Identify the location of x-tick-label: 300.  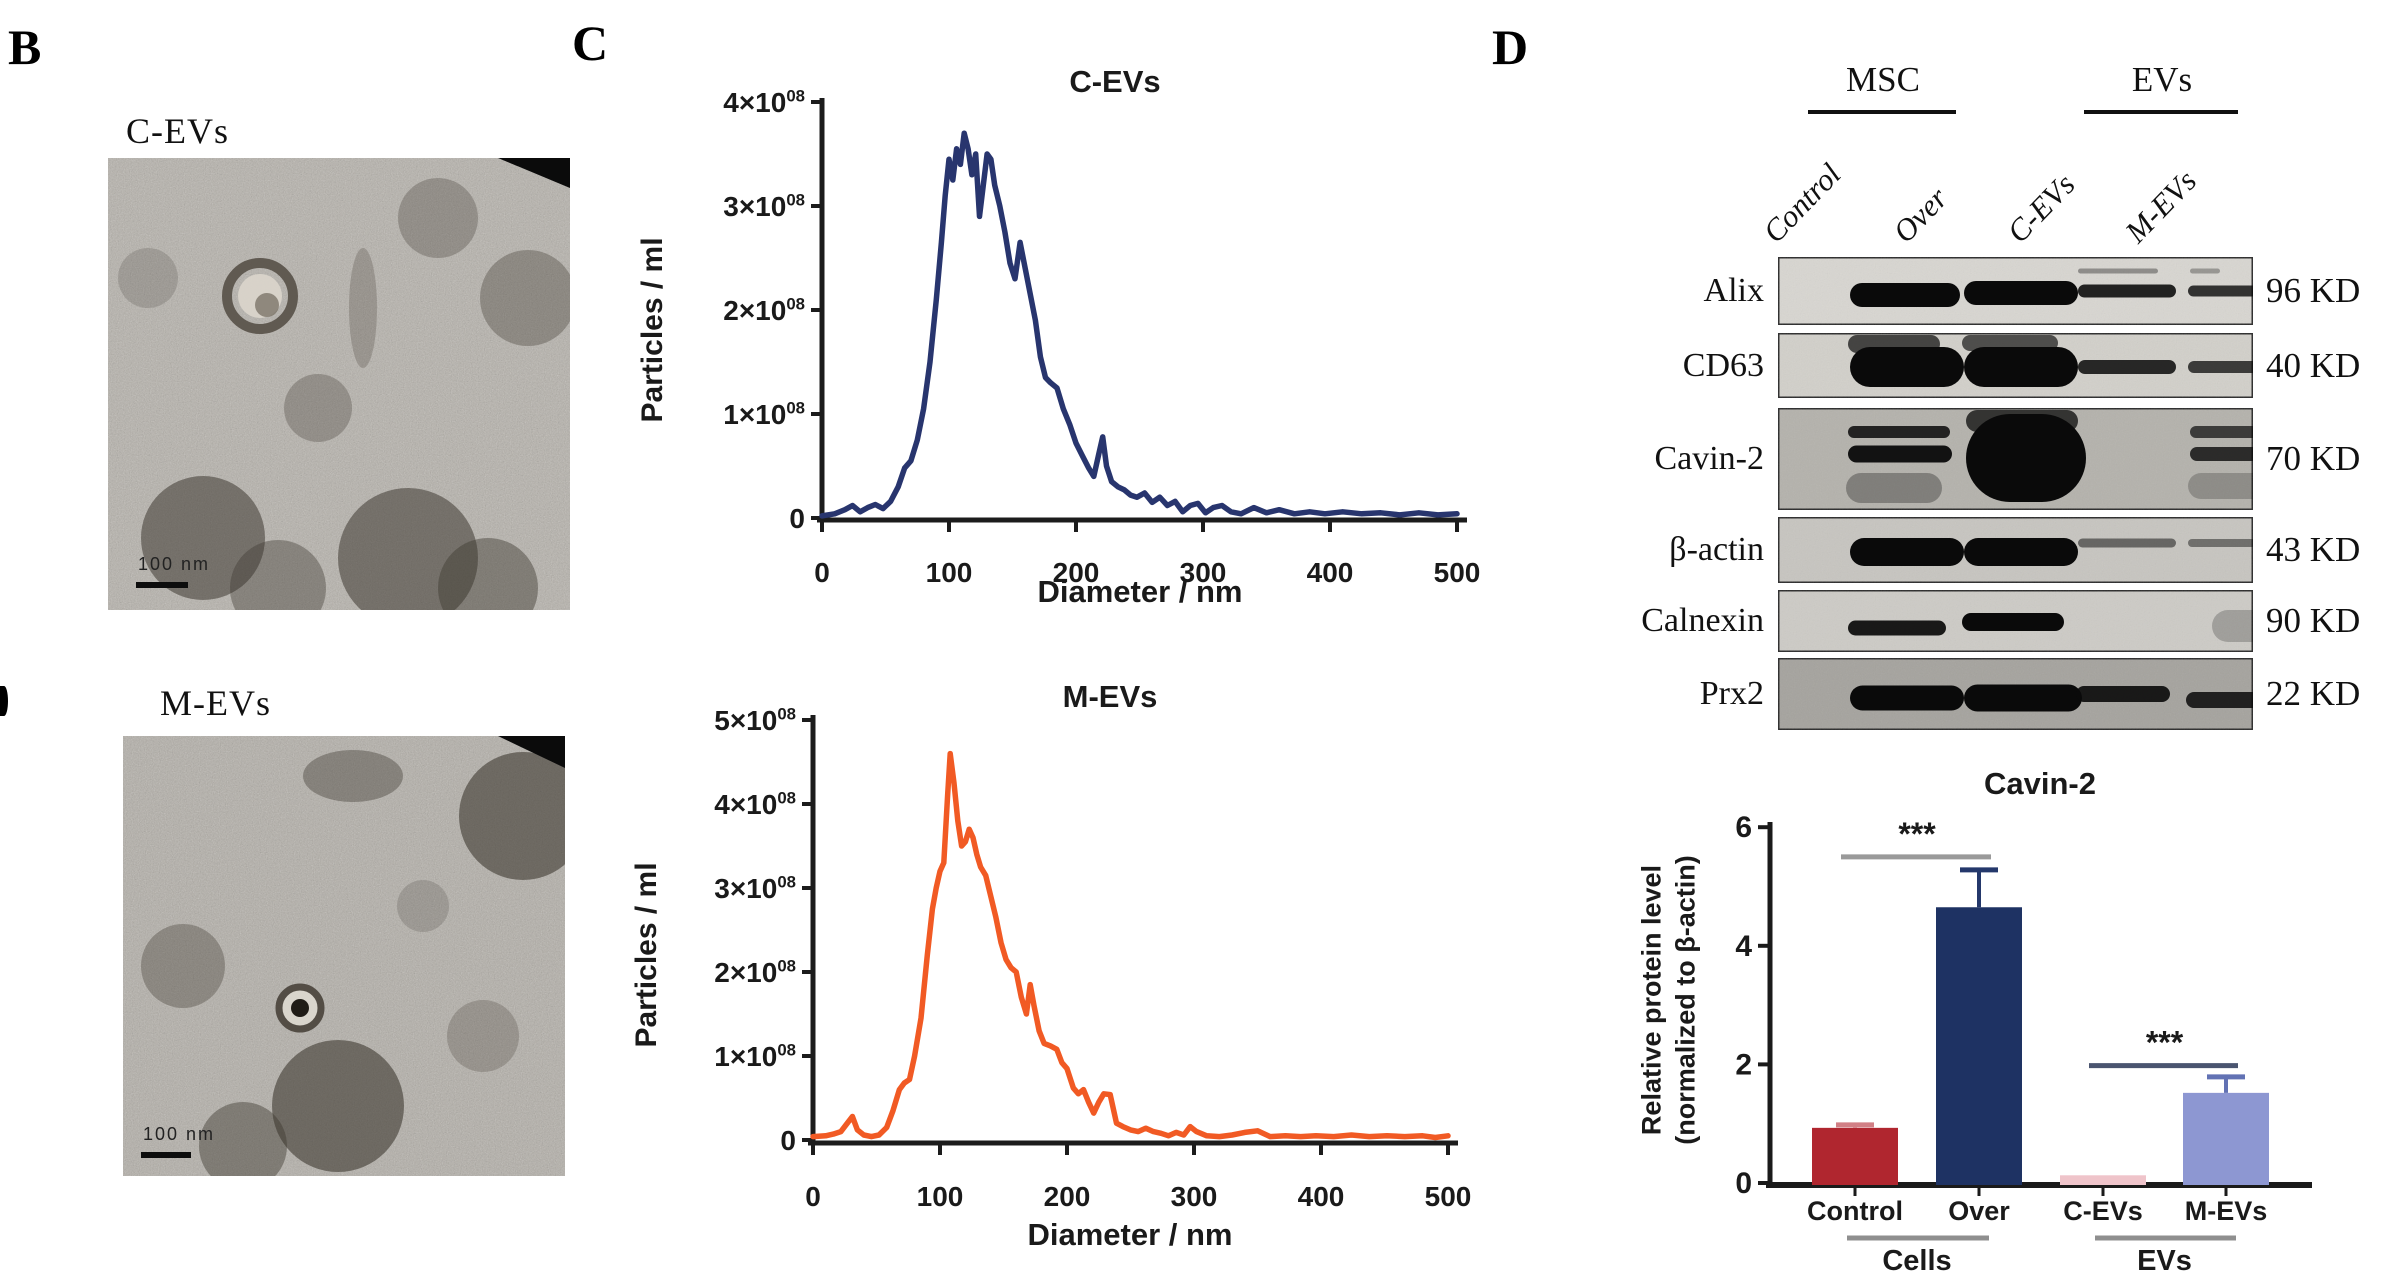
(1203, 572).